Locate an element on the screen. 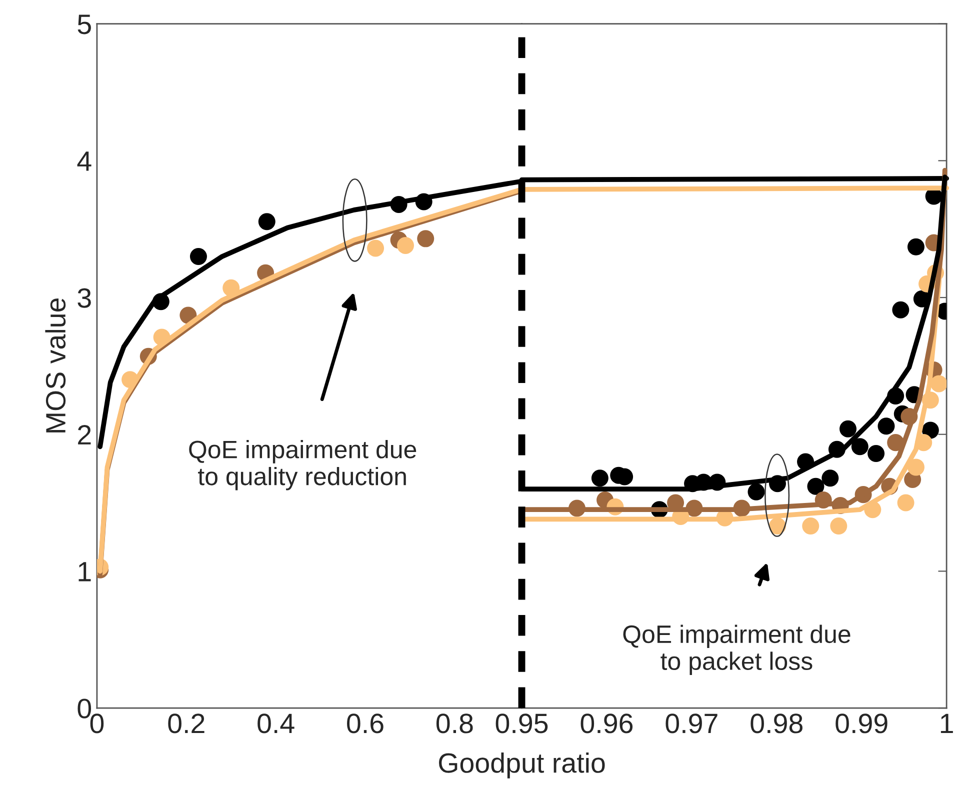 The image size is (960, 795). y-tick-label: 0 is located at coordinates (85, 708).